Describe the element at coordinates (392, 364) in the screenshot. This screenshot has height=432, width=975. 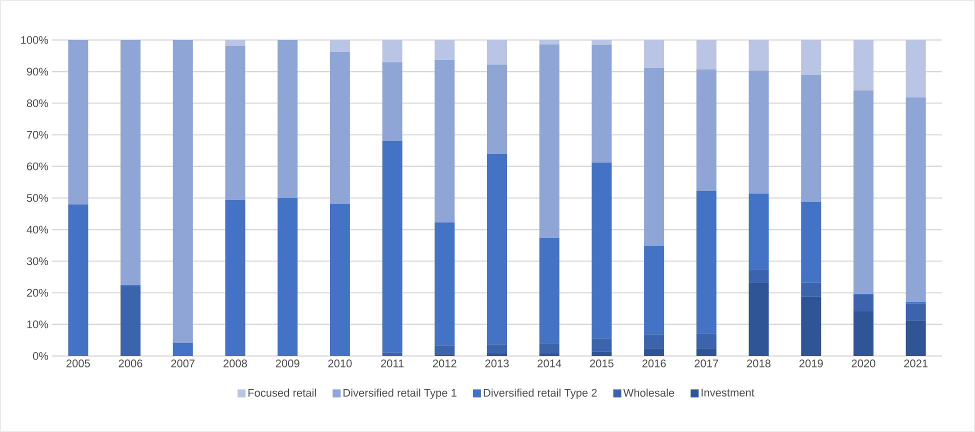
I see `x-tick-label: 2011` at that location.